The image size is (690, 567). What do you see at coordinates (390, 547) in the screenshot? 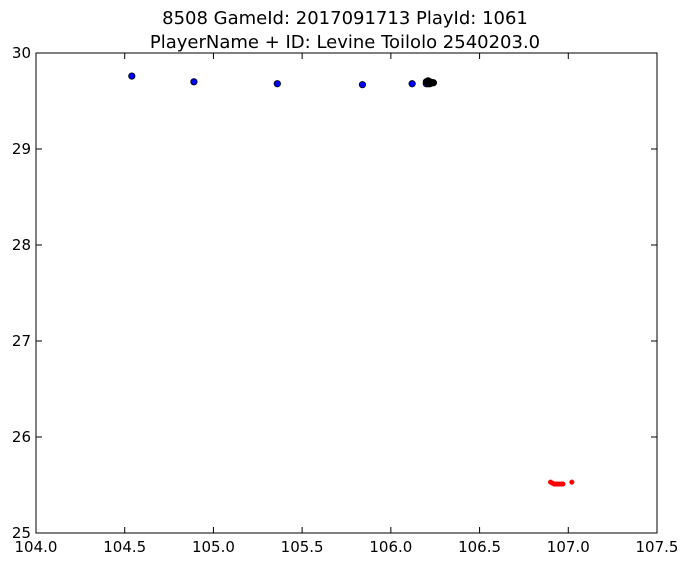
I see `x-tick-label: 106.0` at bounding box center [390, 547].